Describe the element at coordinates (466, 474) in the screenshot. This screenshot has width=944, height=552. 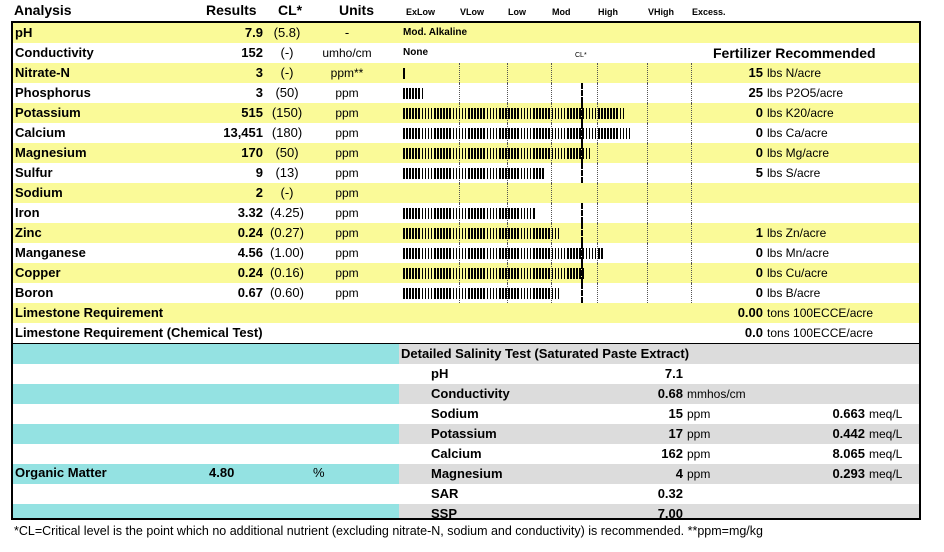
I see `salinity-row: Magnesium 4 ppm 0.293 meq/L` at that location.